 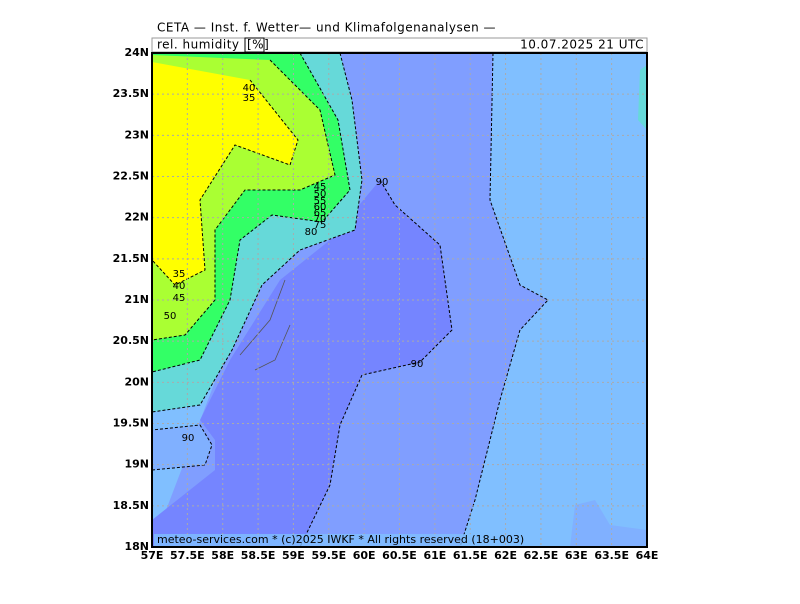 What do you see at coordinates (541, 555) in the screenshot?
I see `x-tick-label: 62.5E` at bounding box center [541, 555].